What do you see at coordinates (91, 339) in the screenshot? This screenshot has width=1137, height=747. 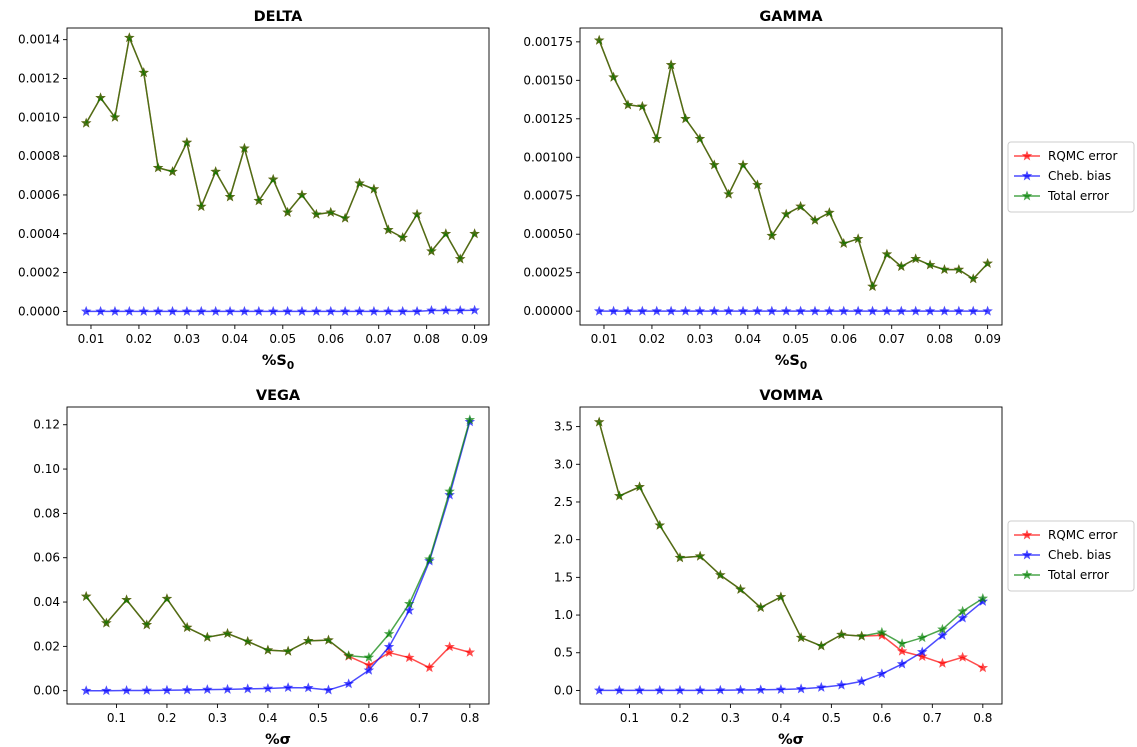 I see `x-tick-label: 0.01` at bounding box center [91, 339].